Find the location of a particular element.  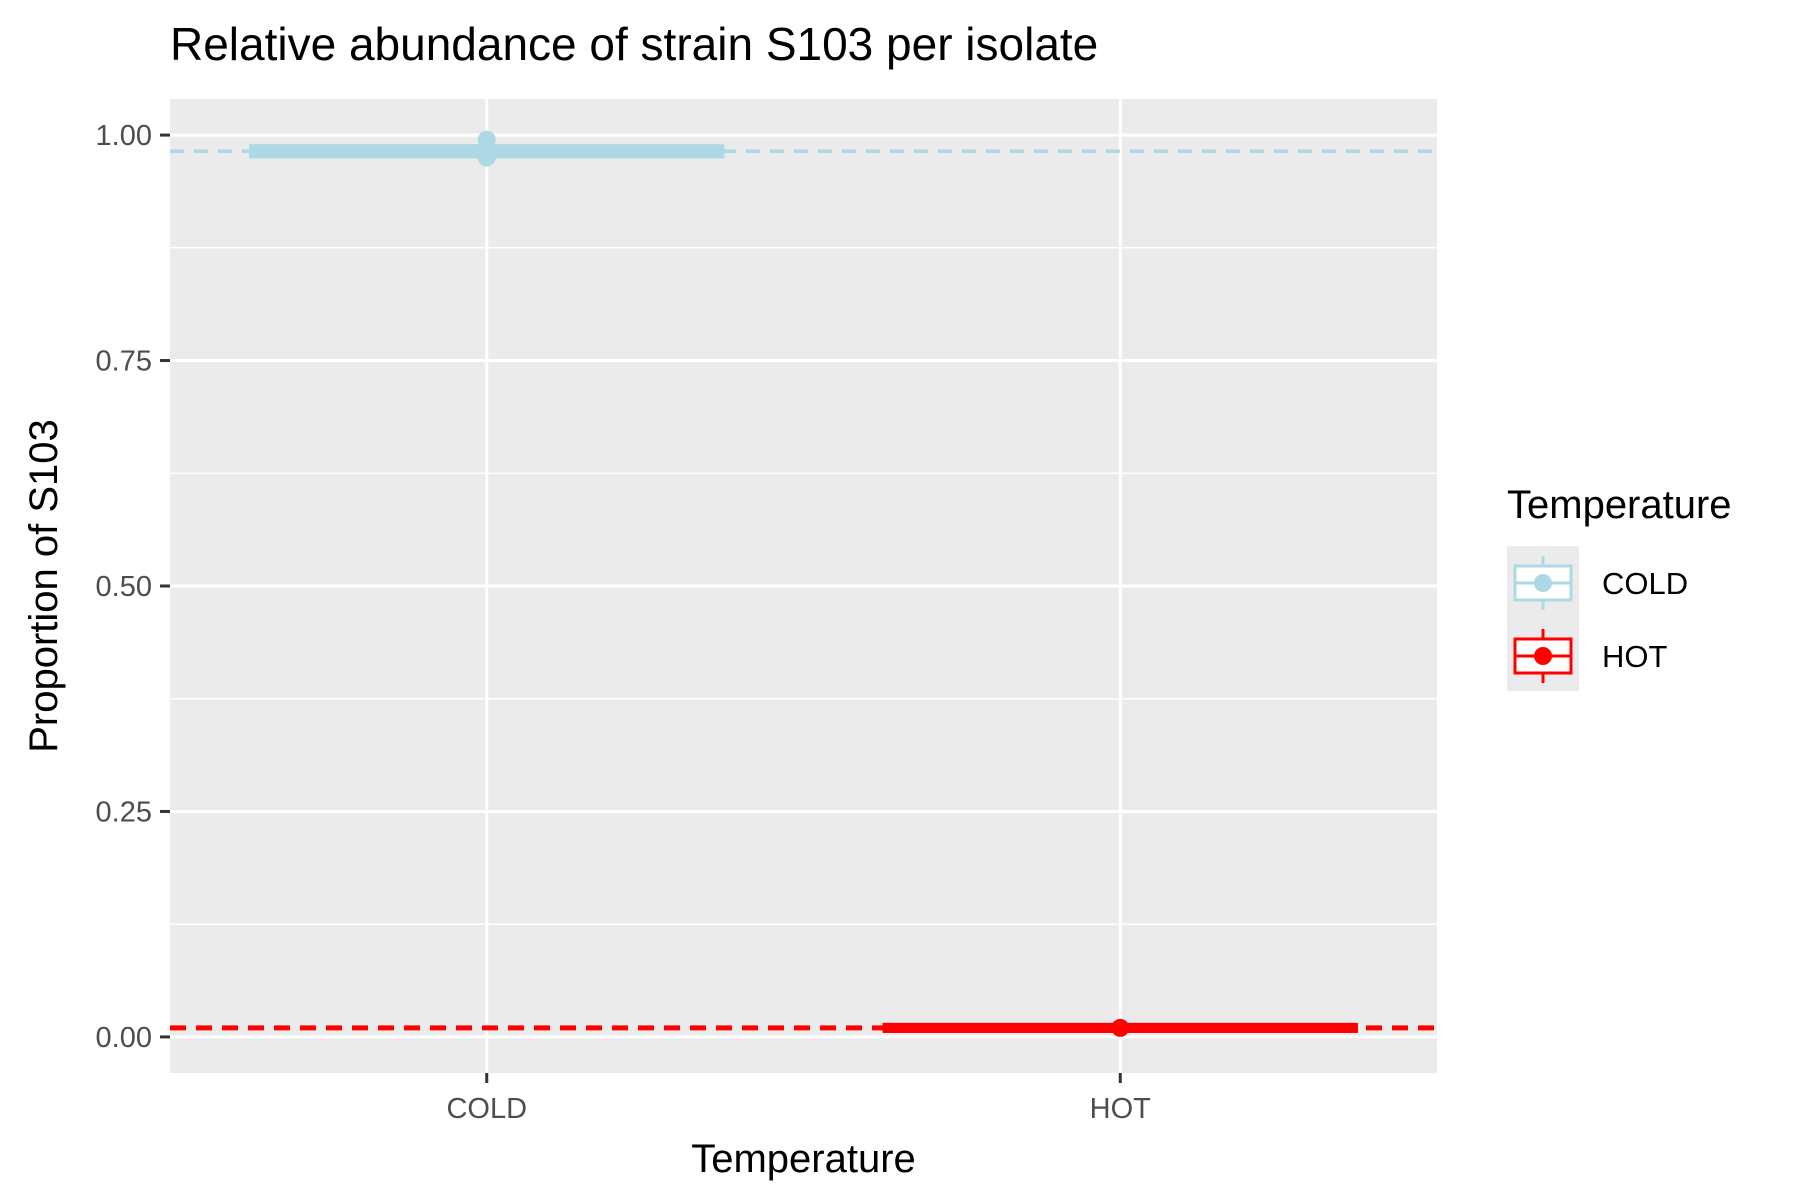

legend-items: COLD HOT is located at coordinates (1600, 619).